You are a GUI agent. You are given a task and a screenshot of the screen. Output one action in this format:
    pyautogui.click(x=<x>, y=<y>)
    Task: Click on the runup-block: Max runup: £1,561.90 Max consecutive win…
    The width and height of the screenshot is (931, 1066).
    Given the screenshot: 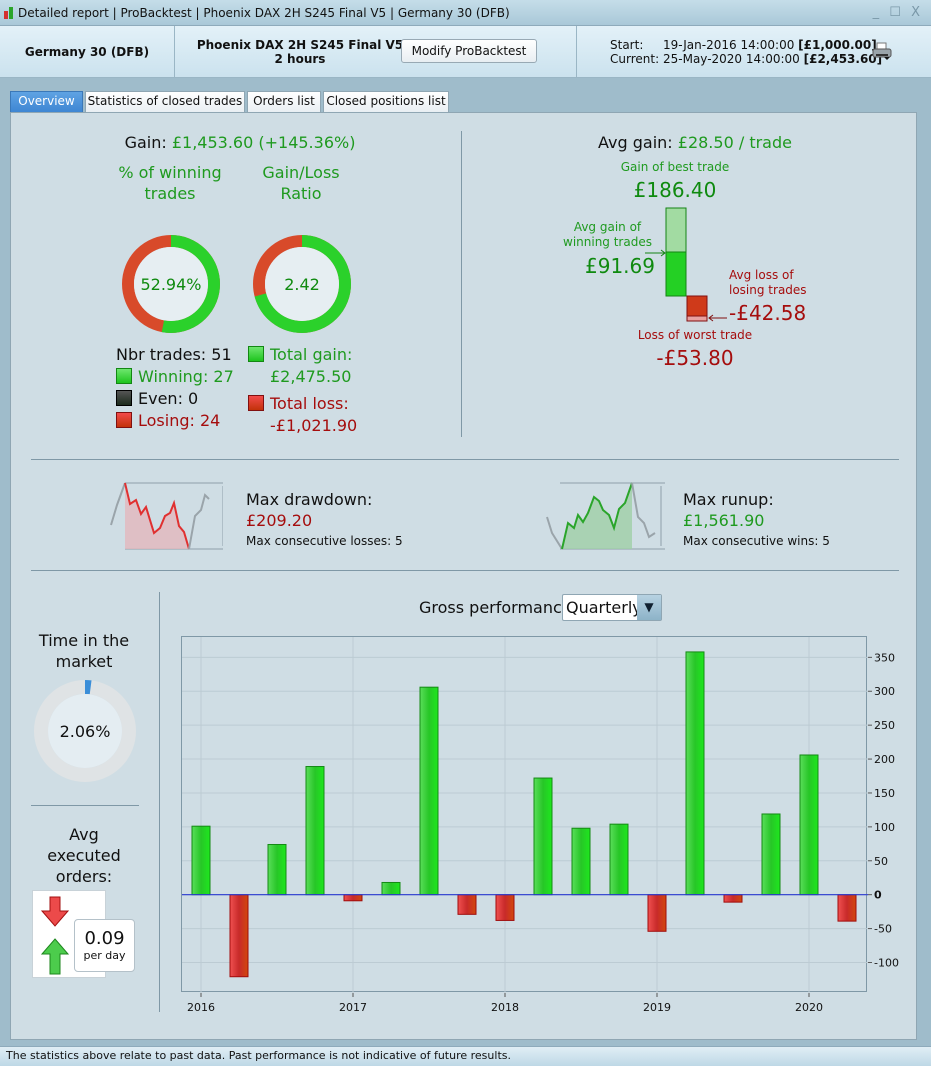 What is the action you would take?
    pyautogui.click(x=756, y=520)
    